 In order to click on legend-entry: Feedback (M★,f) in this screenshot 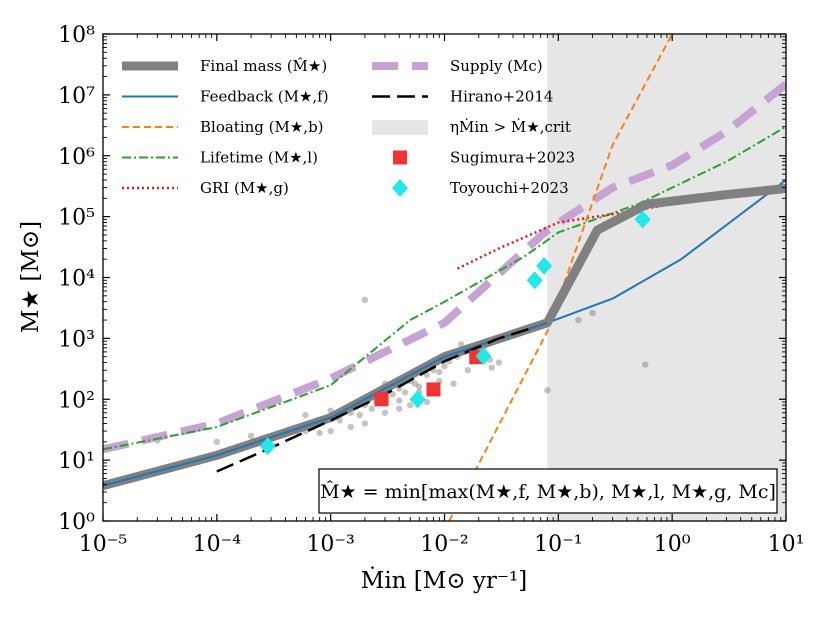, I will do `click(225, 97)`.